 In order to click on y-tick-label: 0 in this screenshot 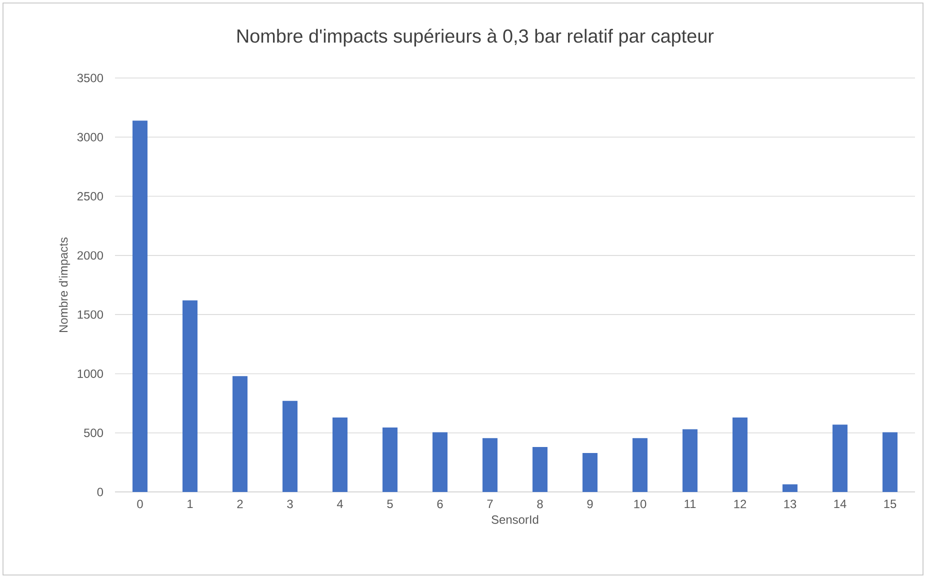, I will do `click(100, 492)`.